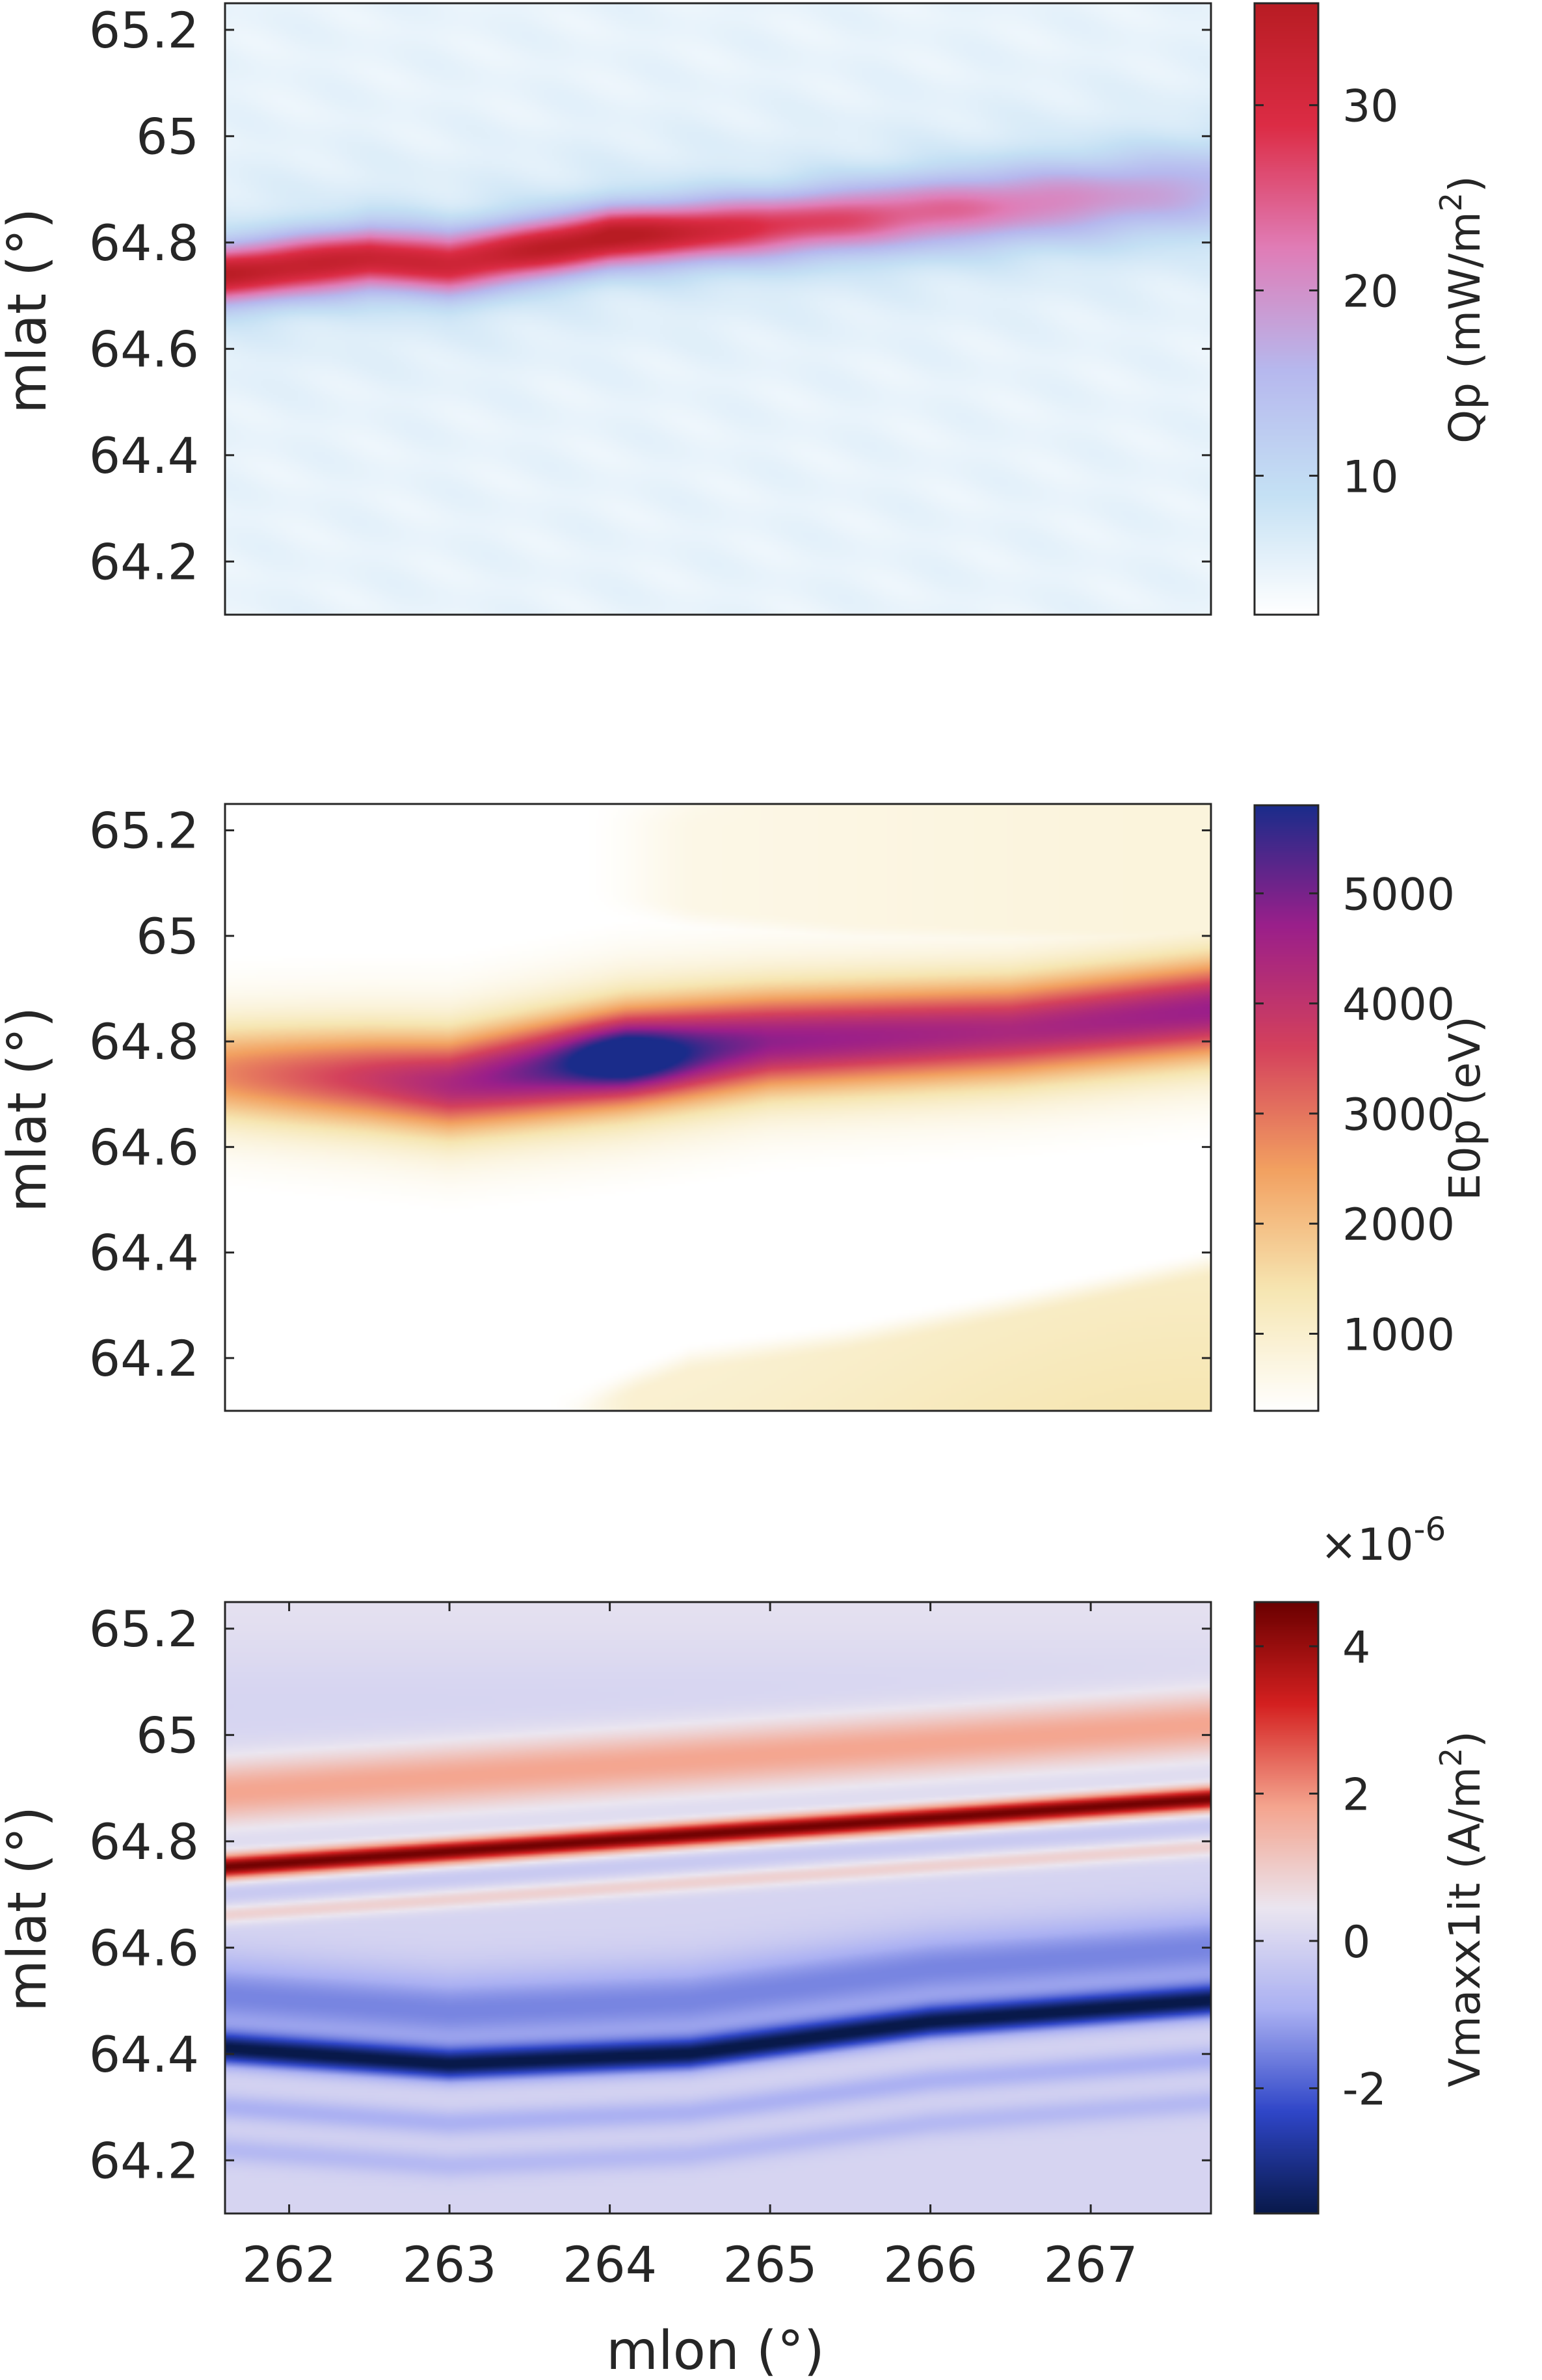  I want to click on e0p-colorbar-area, so click(1287, 1108).